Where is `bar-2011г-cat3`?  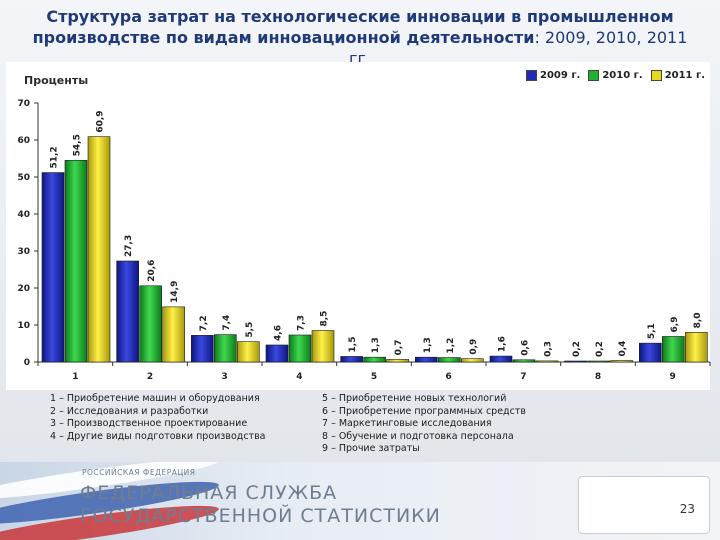 bar-2011г-cat3 is located at coordinates (248, 352).